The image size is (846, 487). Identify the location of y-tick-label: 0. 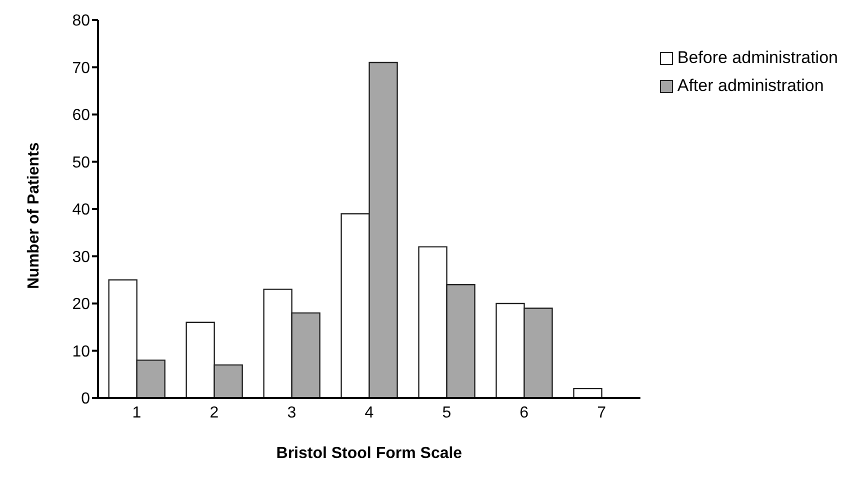
(85, 399).